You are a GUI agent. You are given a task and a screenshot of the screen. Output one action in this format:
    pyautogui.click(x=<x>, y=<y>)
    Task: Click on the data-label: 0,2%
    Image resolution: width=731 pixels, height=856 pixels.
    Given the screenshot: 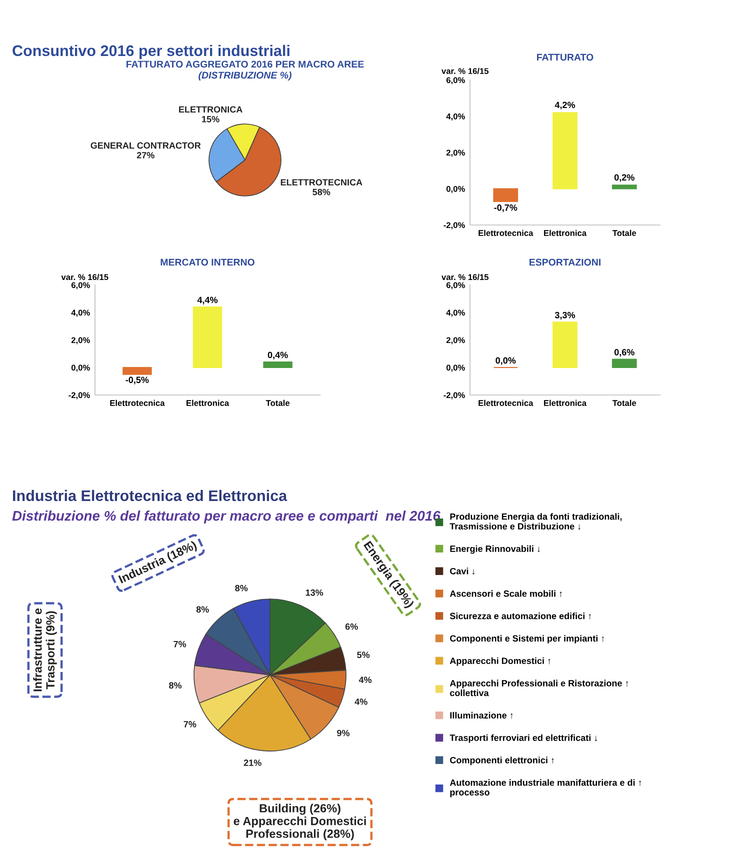 What is the action you would take?
    pyautogui.click(x=624, y=178)
    